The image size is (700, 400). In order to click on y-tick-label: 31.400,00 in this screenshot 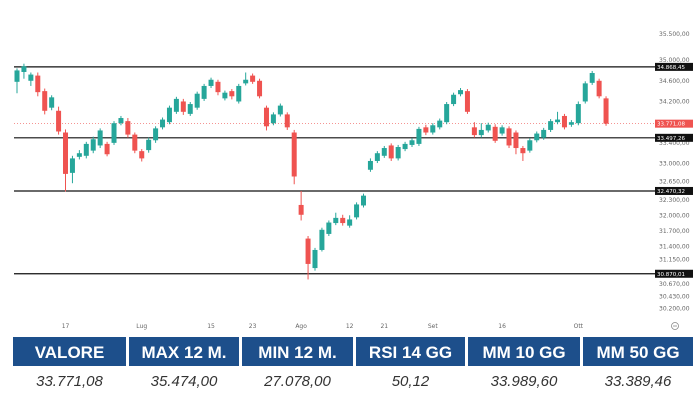, I will do `click(674, 246)`.